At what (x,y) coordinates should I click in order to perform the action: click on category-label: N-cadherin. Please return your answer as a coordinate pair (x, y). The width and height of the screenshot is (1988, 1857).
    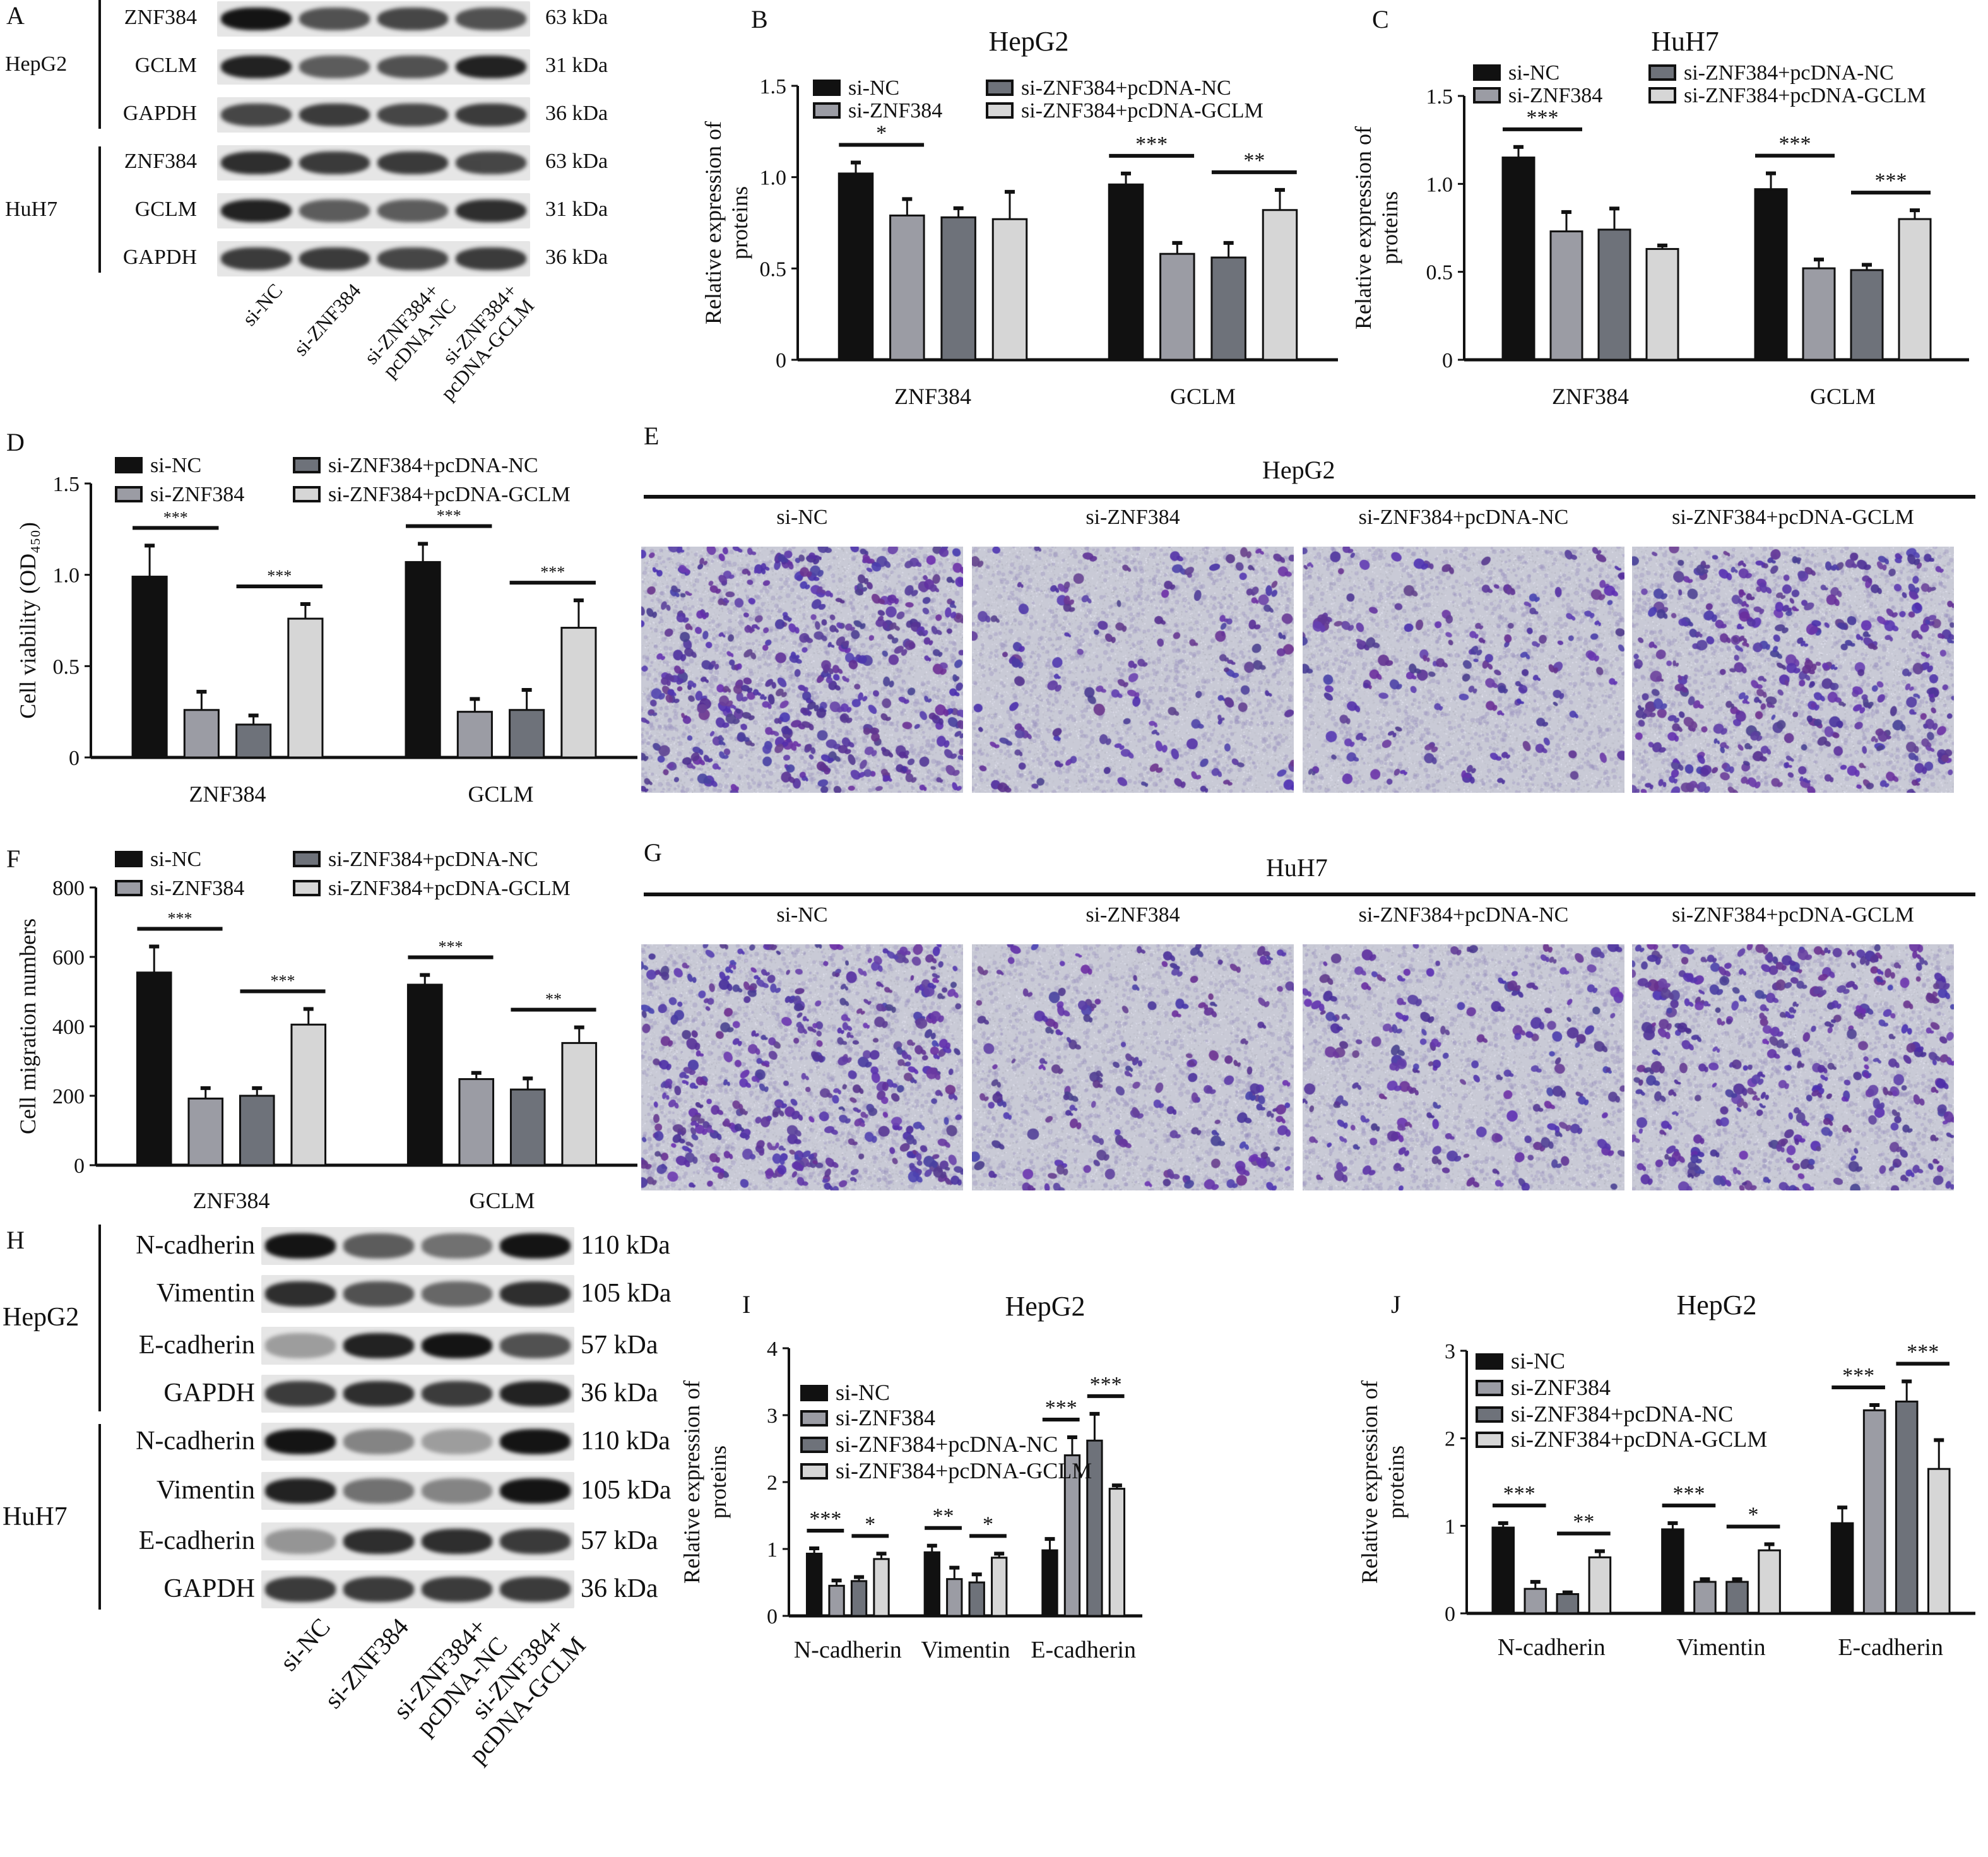
    Looking at the image, I should click on (848, 1650).